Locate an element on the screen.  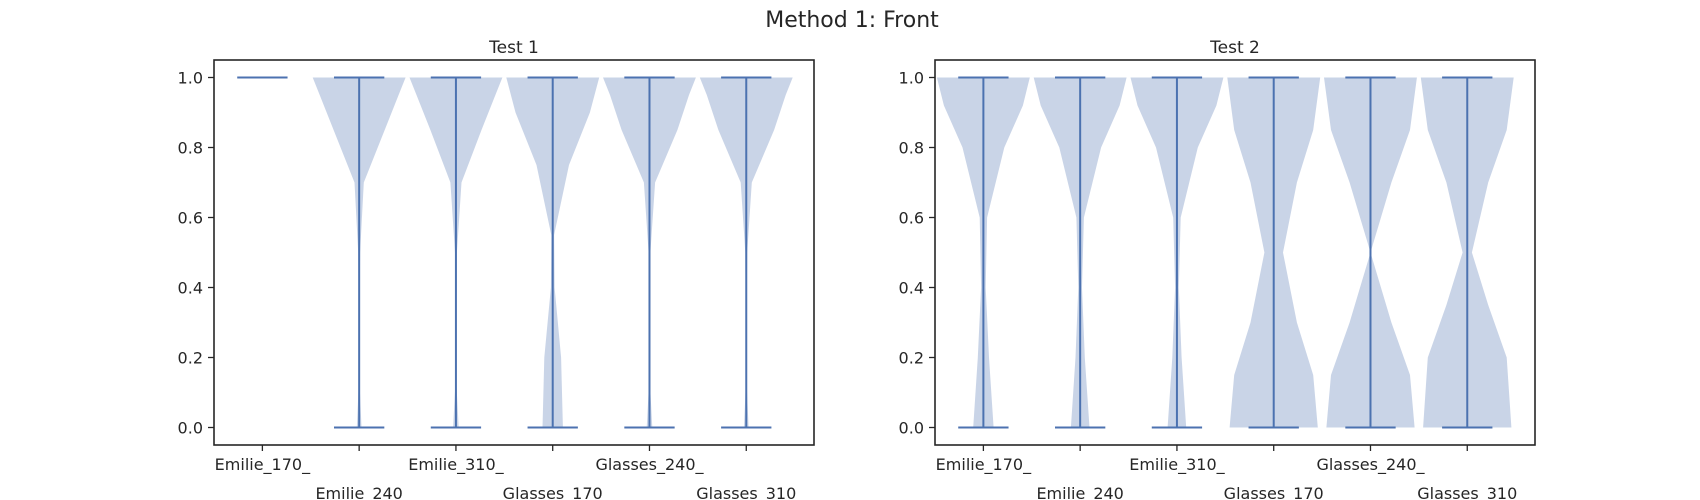
figure-title: Method 1: Front is located at coordinates (852, 20).